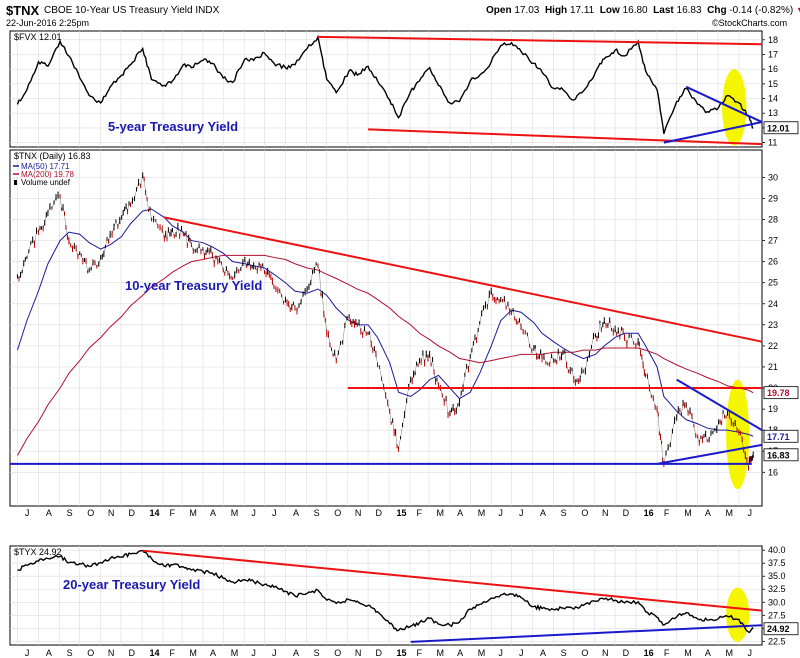  I want to click on x-axis-label-top: 16, so click(649, 513).